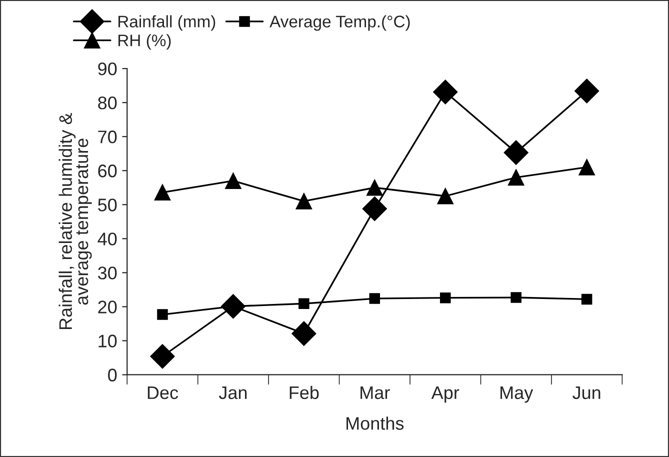 The height and width of the screenshot is (457, 669). Describe the element at coordinates (375, 423) in the screenshot. I see `x-axis-title: Months` at that location.